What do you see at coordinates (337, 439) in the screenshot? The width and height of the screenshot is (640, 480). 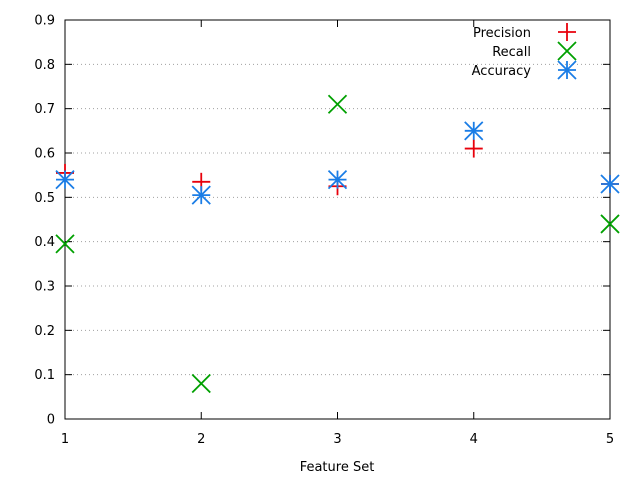 I see `x-tick-label: 3` at bounding box center [337, 439].